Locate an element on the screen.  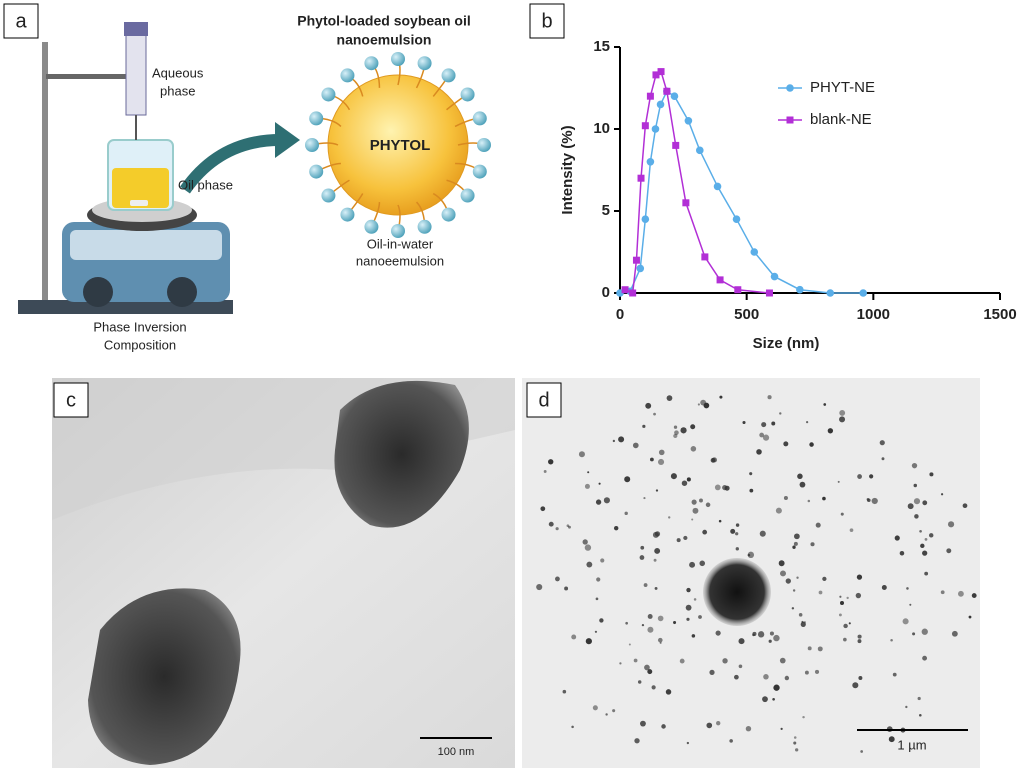
scale-bar-label: 1 µm is located at coordinates (911, 744).